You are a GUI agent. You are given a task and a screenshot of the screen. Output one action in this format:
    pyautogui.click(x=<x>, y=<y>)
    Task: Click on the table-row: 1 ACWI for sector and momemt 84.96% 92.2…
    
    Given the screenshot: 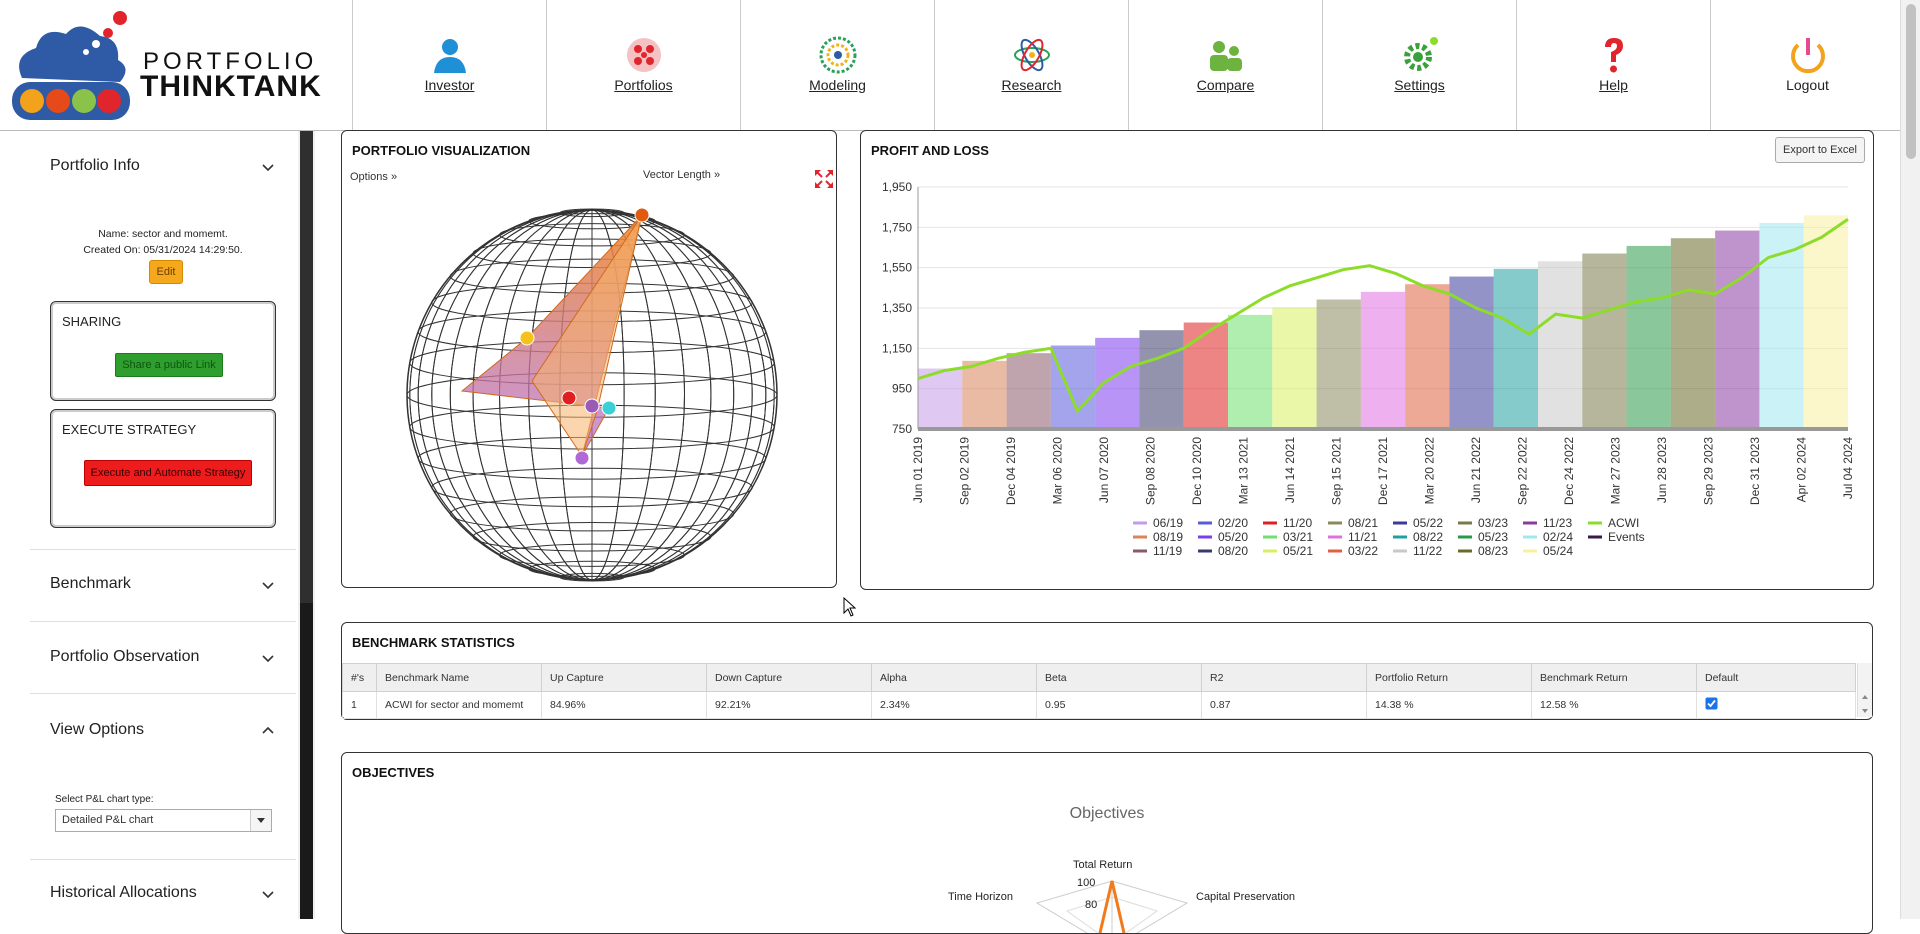 What is the action you would take?
    pyautogui.click(x=1099, y=705)
    